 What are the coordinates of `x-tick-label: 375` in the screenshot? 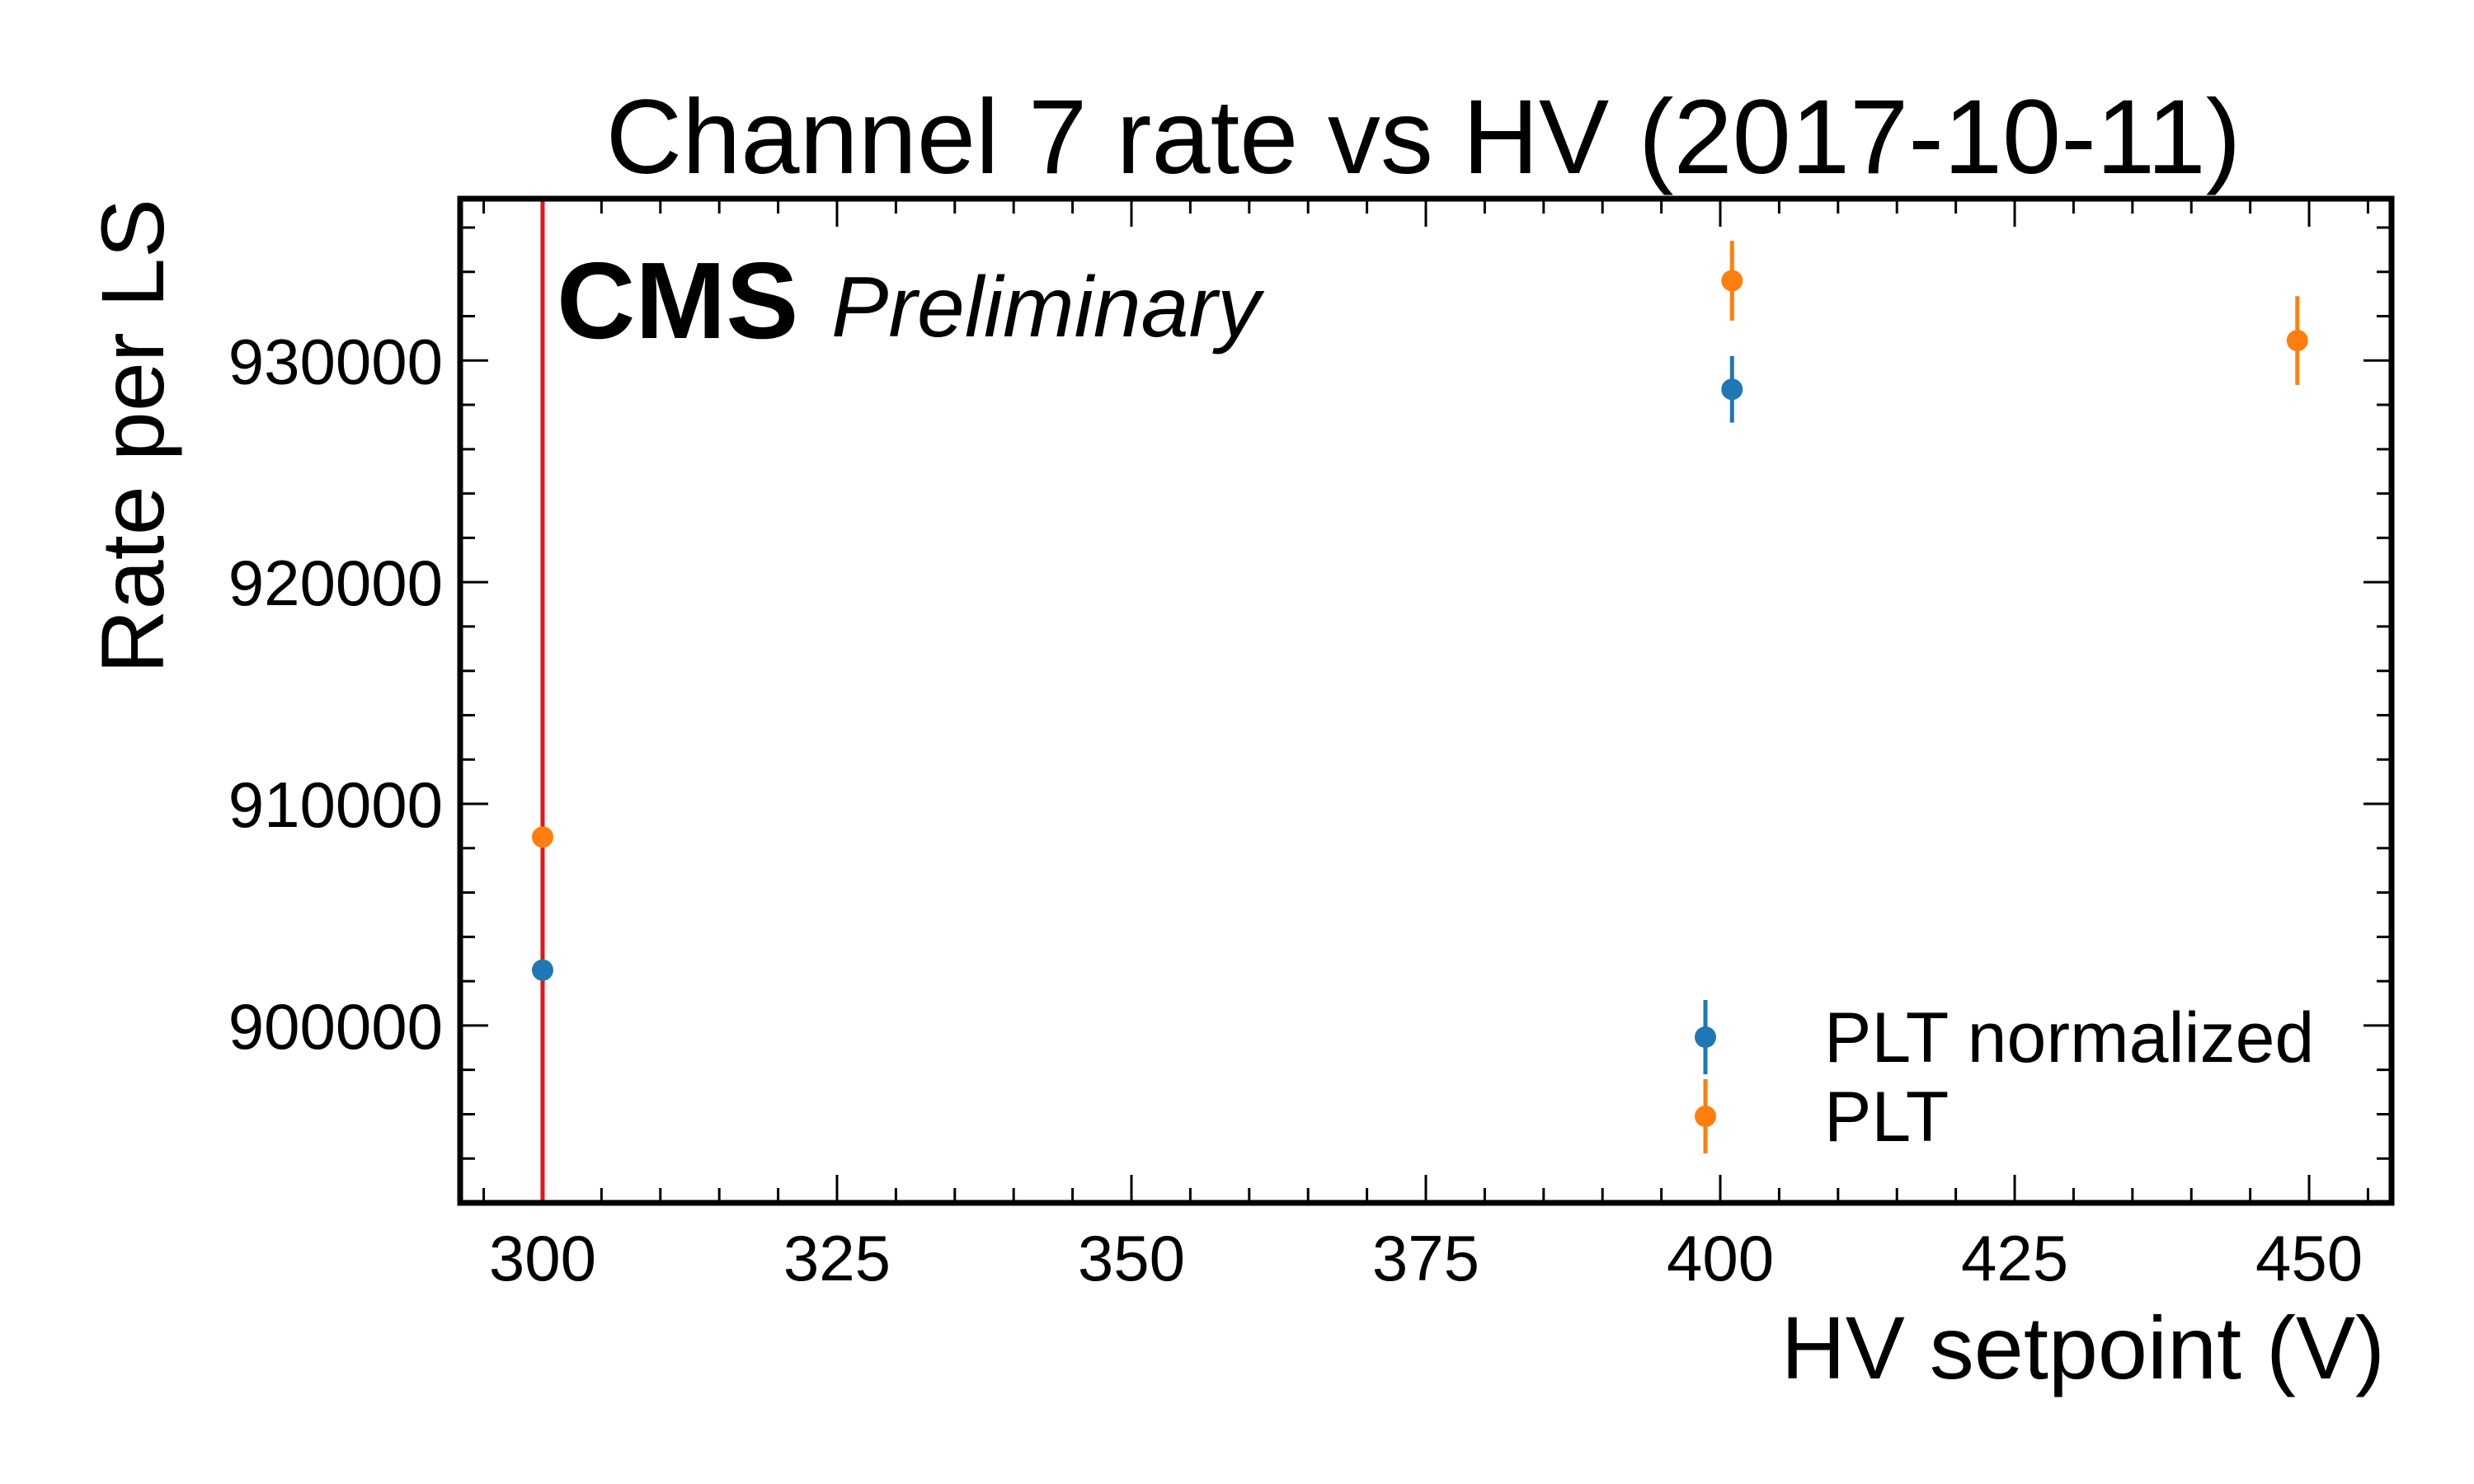 It's located at (1425, 1258).